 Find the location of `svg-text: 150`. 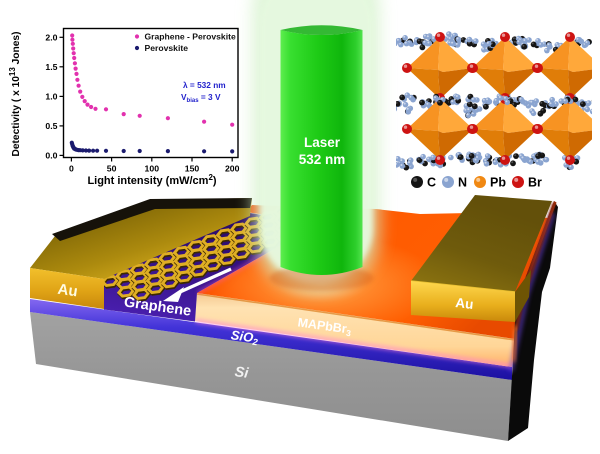

svg-text: 150 is located at coordinates (192, 169).